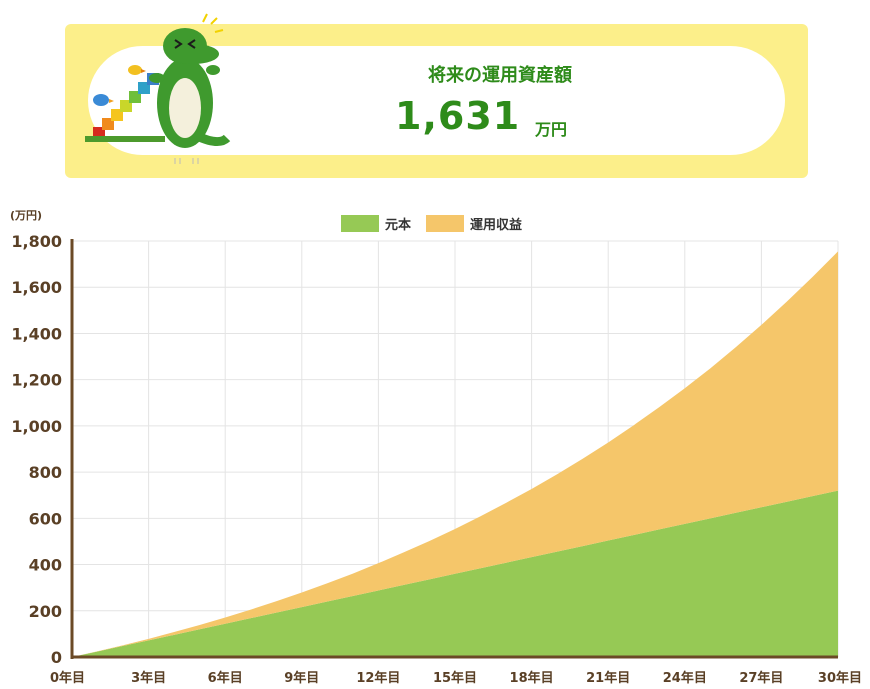 The width and height of the screenshot is (870, 689). Describe the element at coordinates (378, 678) in the screenshot. I see `x-tick-label: 12年目` at that location.